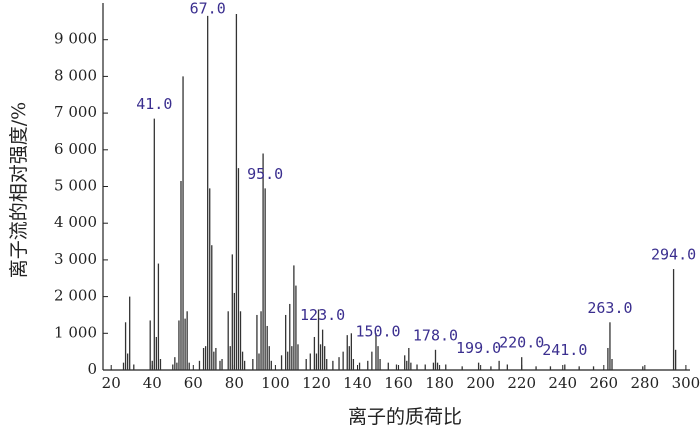 This screenshot has height=439, width=700. I want to click on y-tick-label: 5 000, so click(75, 186).